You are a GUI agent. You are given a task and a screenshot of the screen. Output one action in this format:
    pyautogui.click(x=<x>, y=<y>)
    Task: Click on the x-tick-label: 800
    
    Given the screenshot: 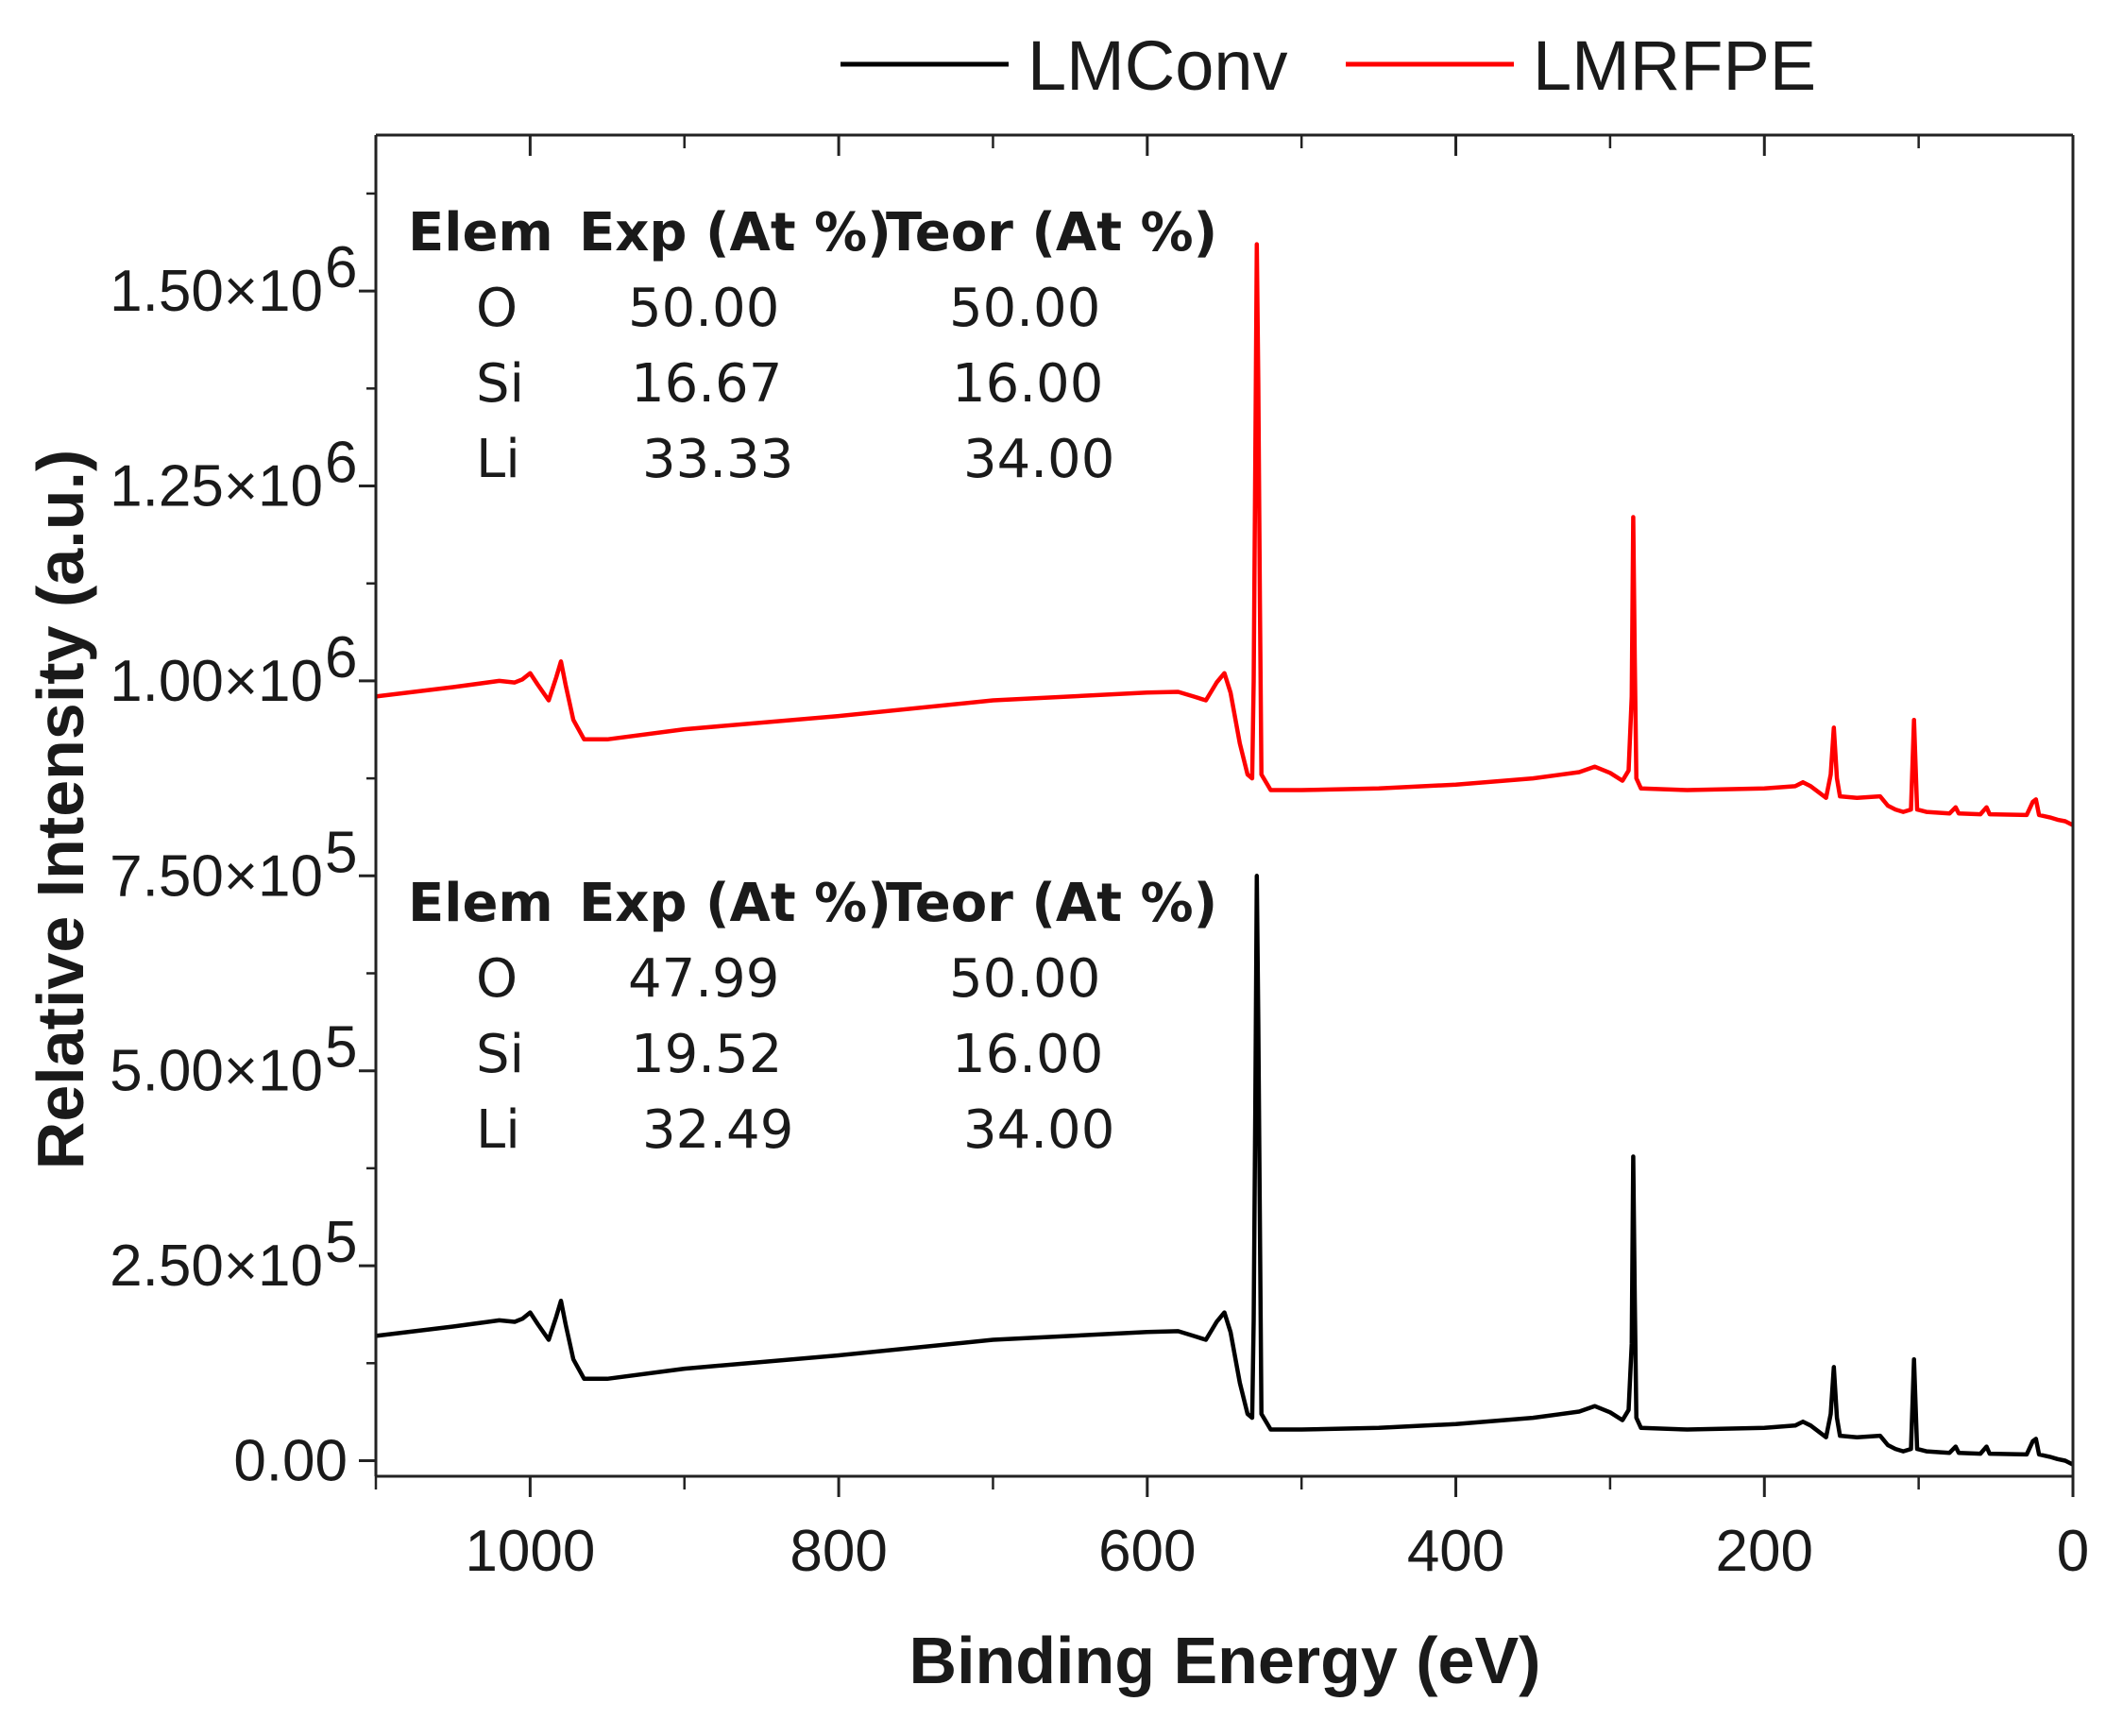 What is the action you would take?
    pyautogui.click(x=838, y=1551)
    